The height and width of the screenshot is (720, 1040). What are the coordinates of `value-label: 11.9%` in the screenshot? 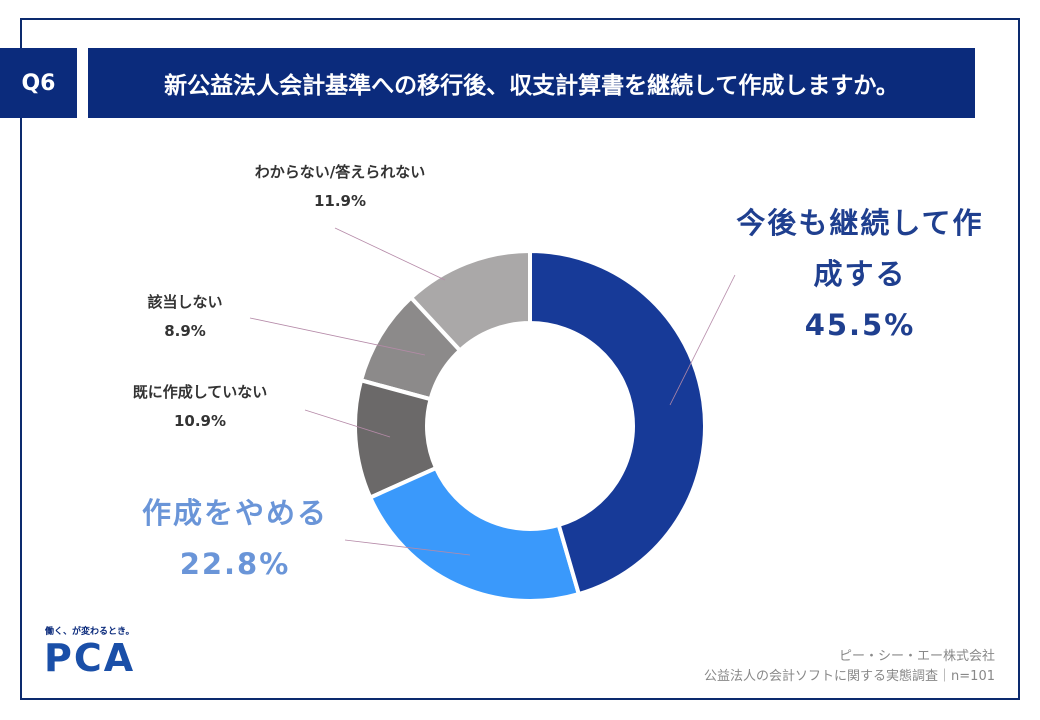 It's located at (340, 200).